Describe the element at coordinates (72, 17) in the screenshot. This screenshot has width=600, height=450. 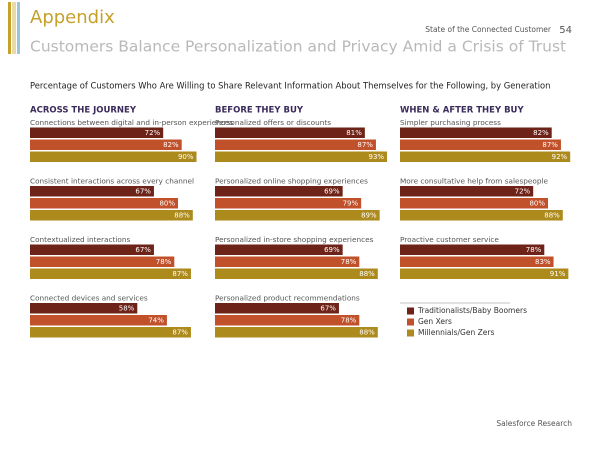
I see `section: Appendix` at that location.